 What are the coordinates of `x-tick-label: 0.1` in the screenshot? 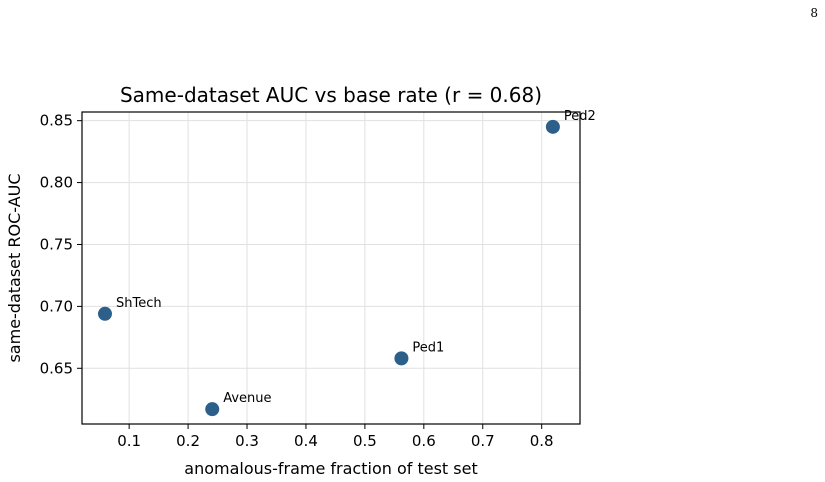 It's located at (129, 441).